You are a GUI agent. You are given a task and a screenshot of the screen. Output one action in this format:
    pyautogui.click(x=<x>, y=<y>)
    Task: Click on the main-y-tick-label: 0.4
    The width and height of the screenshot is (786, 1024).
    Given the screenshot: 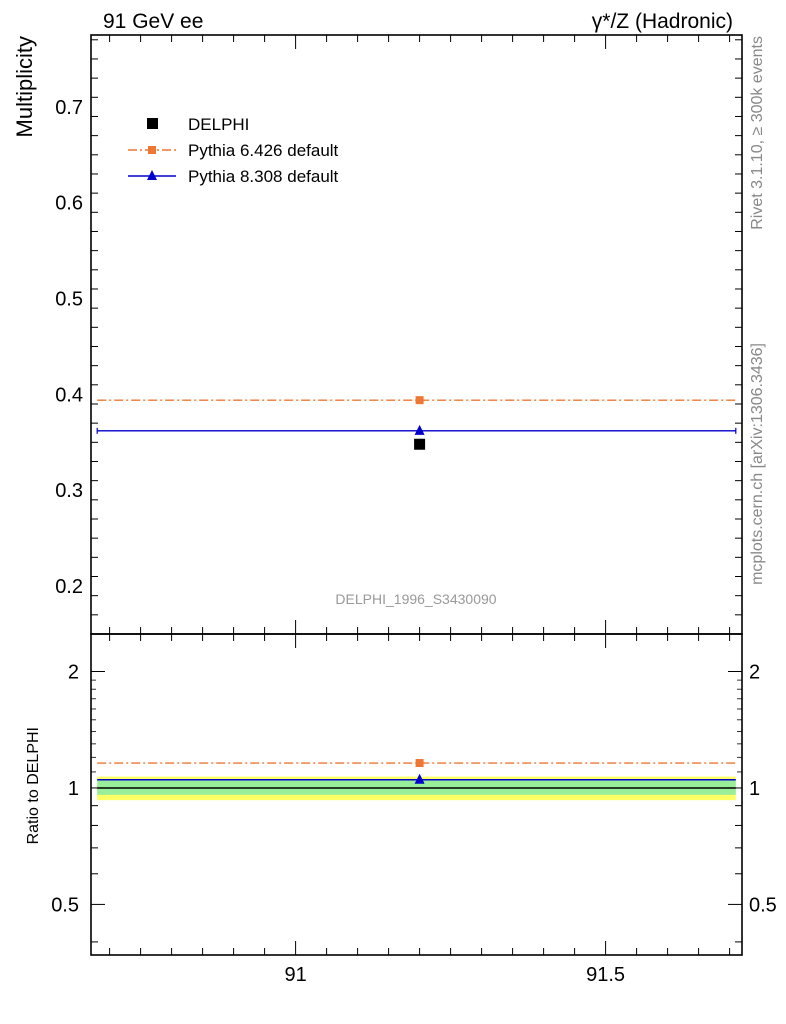 What is the action you would take?
    pyautogui.click(x=69, y=395)
    